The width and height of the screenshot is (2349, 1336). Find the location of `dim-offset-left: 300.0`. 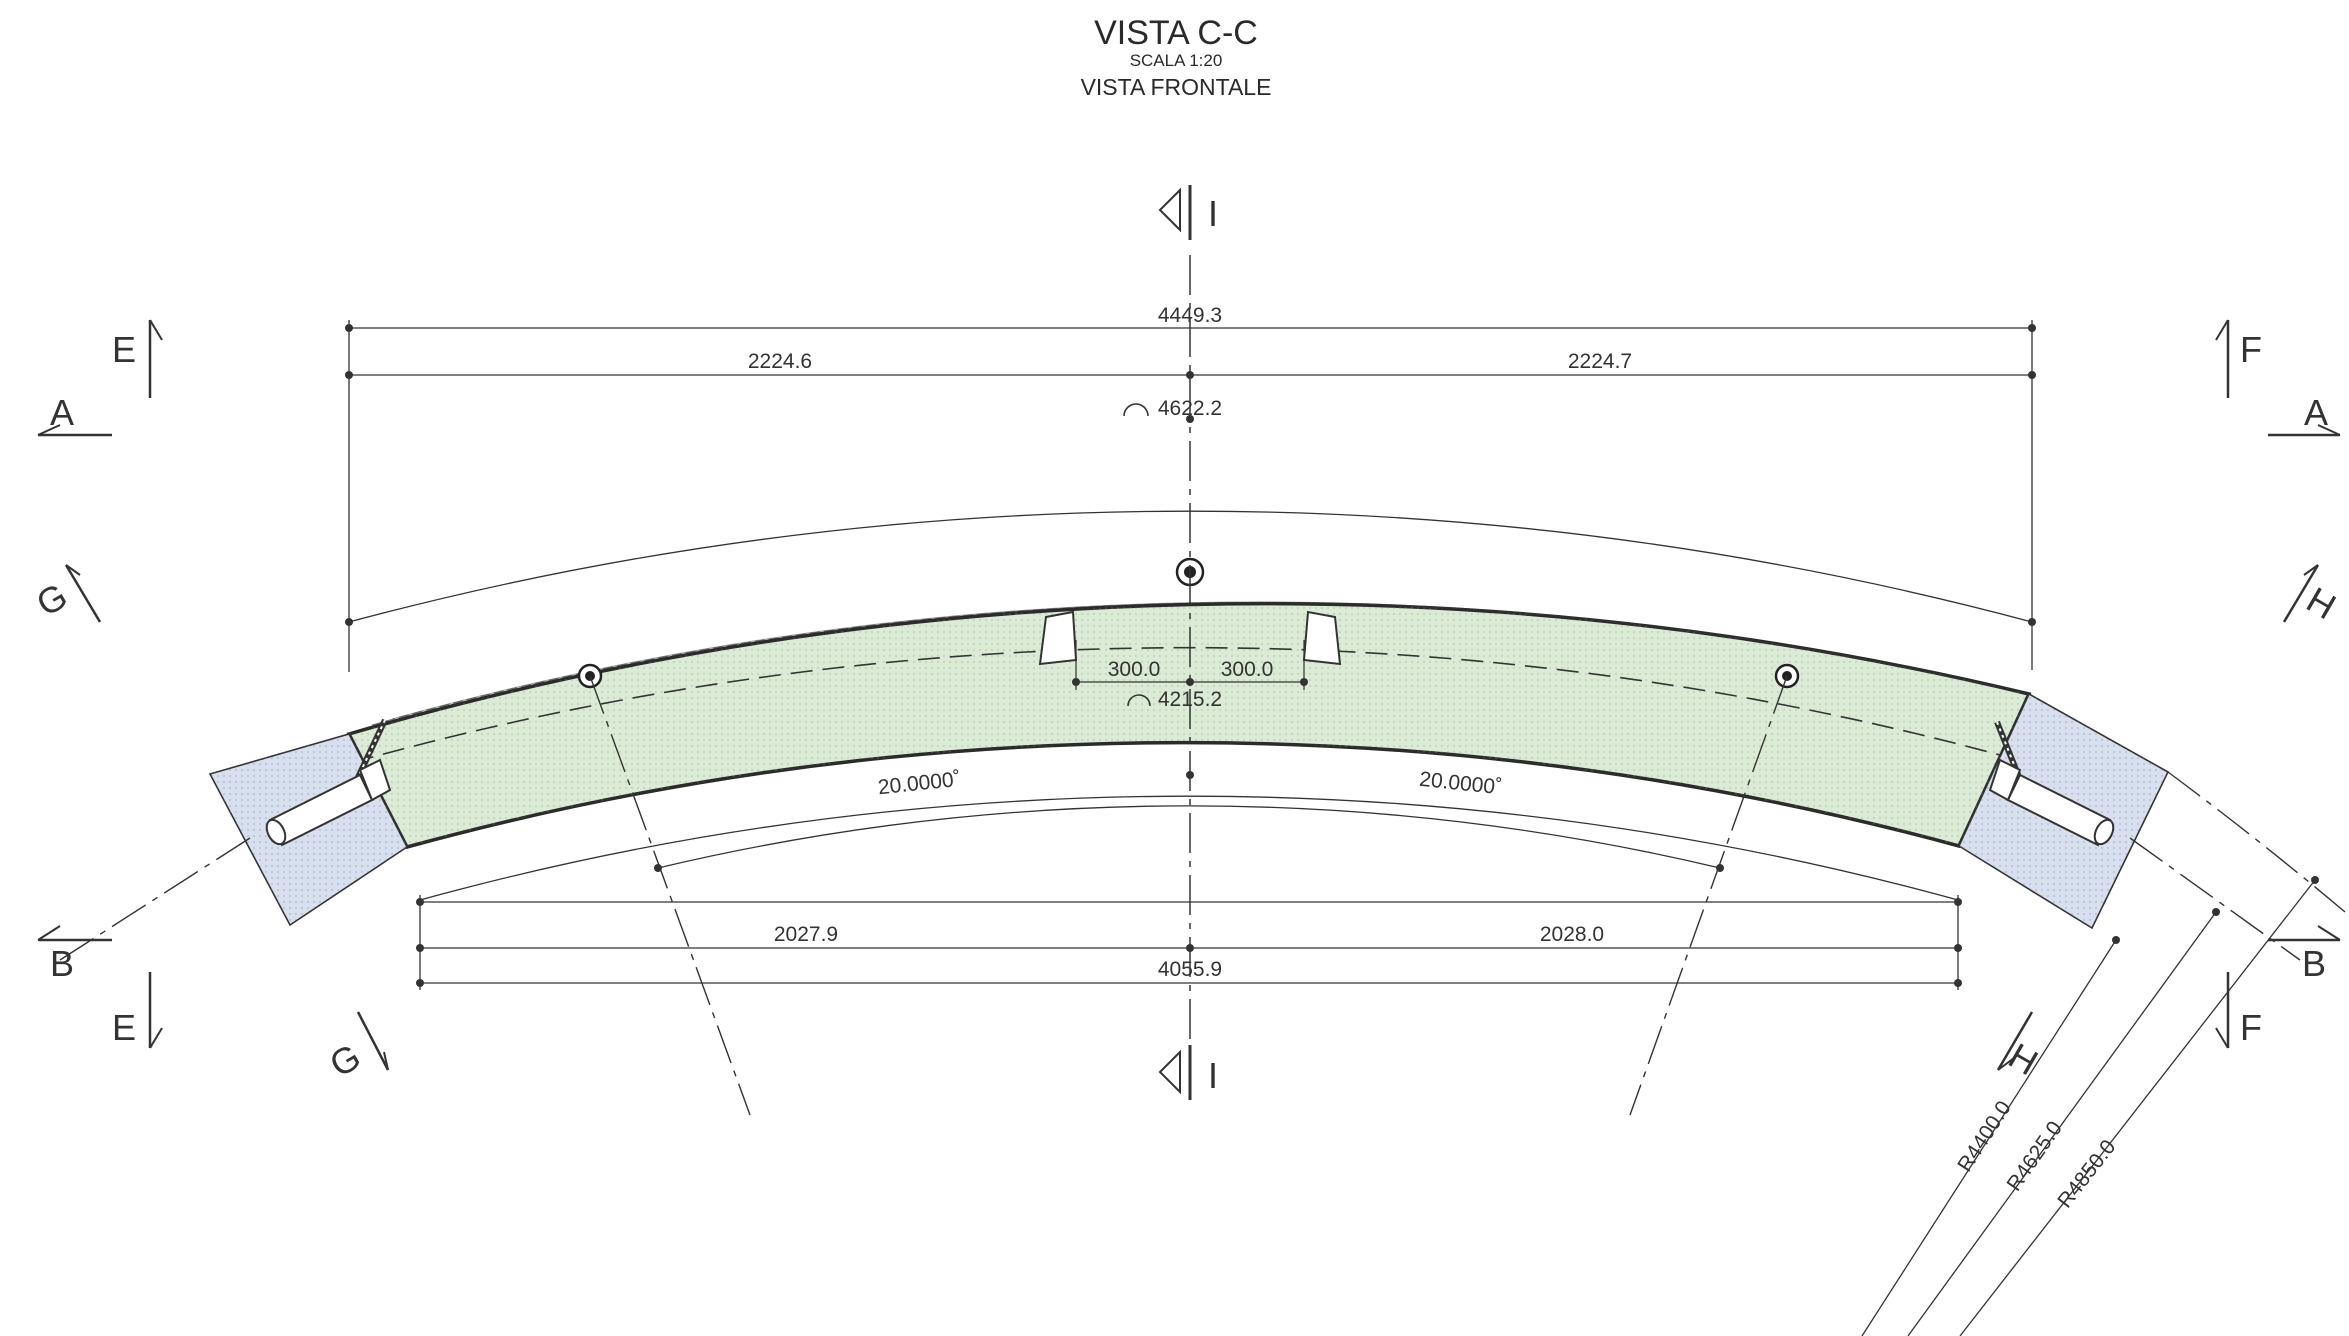

dim-offset-left: 300.0 is located at coordinates (1134, 669).